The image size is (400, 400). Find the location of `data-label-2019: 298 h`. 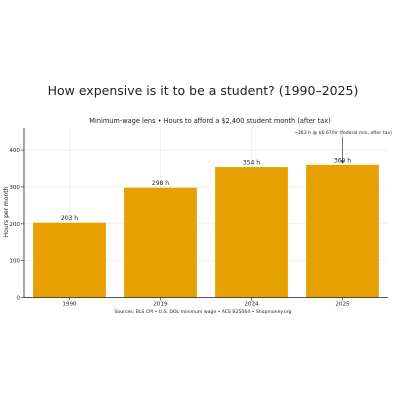

data-label-2019: 298 h is located at coordinates (160, 183).